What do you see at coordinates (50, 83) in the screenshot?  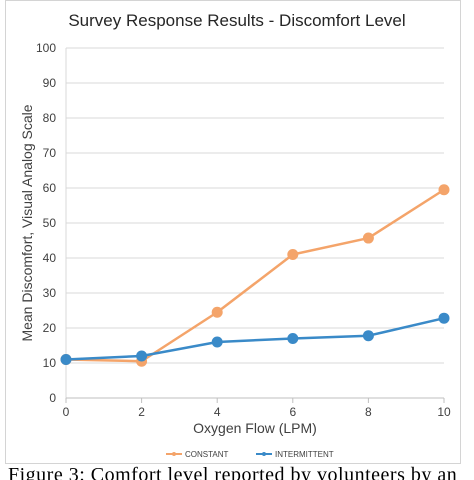 I see `y-tick-label: 90` at bounding box center [50, 83].